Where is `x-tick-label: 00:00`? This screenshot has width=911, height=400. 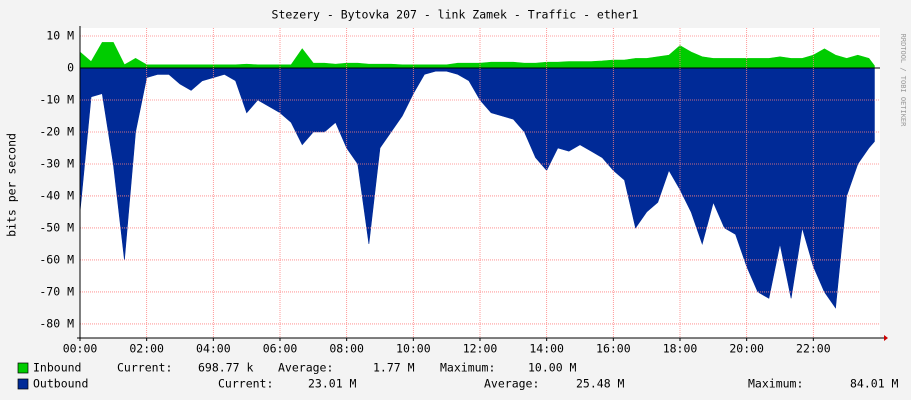
x-tick-label: 00:00 is located at coordinates (80, 349).